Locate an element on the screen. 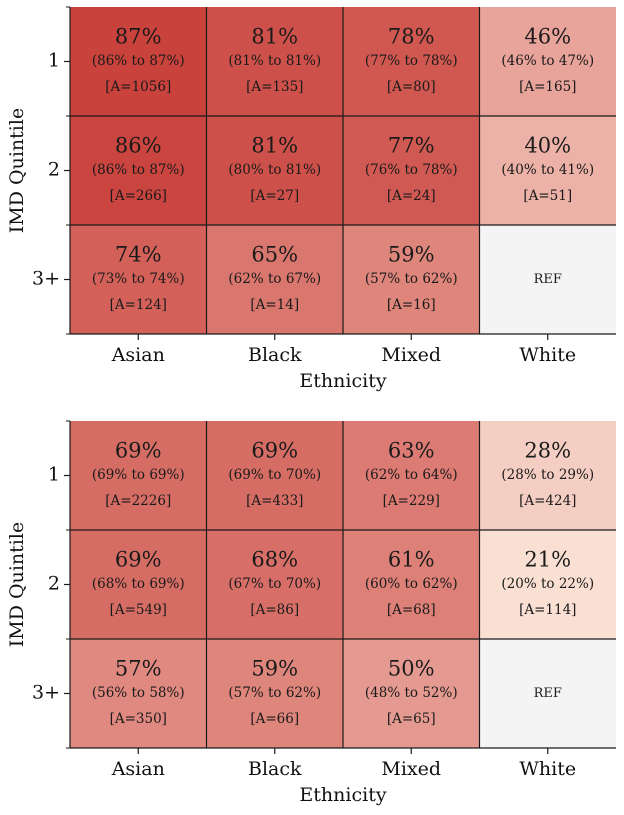  cell-confidence-interval: (73% to 74%) is located at coordinates (138, 279).